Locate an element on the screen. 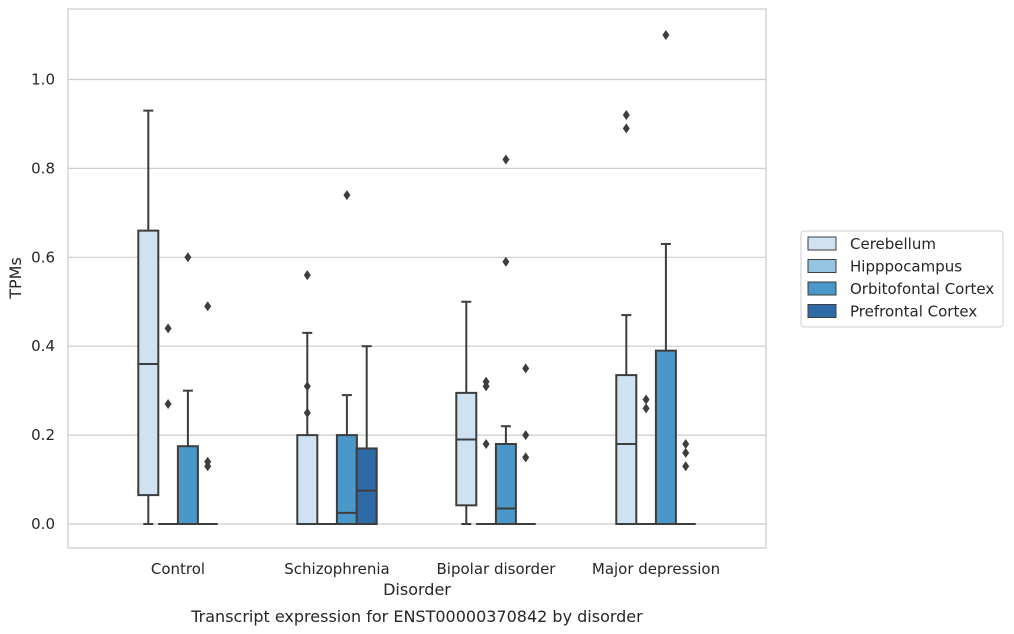 This screenshot has width=1014, height=634. y-tick-label: 0.6 is located at coordinates (43, 257).